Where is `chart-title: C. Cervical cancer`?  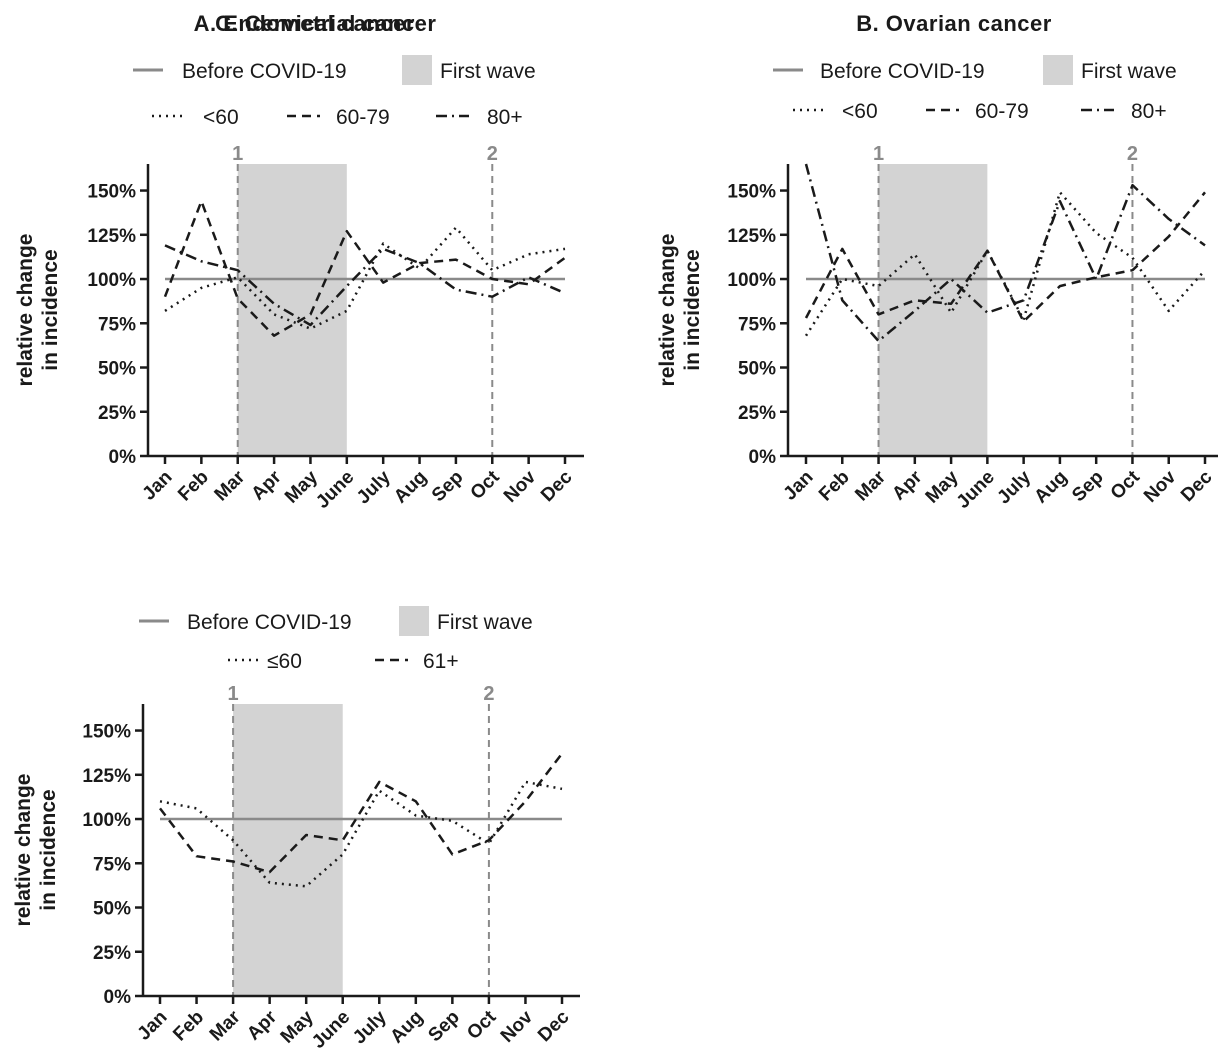 chart-title: C. Cervical cancer is located at coordinates (315, 23).